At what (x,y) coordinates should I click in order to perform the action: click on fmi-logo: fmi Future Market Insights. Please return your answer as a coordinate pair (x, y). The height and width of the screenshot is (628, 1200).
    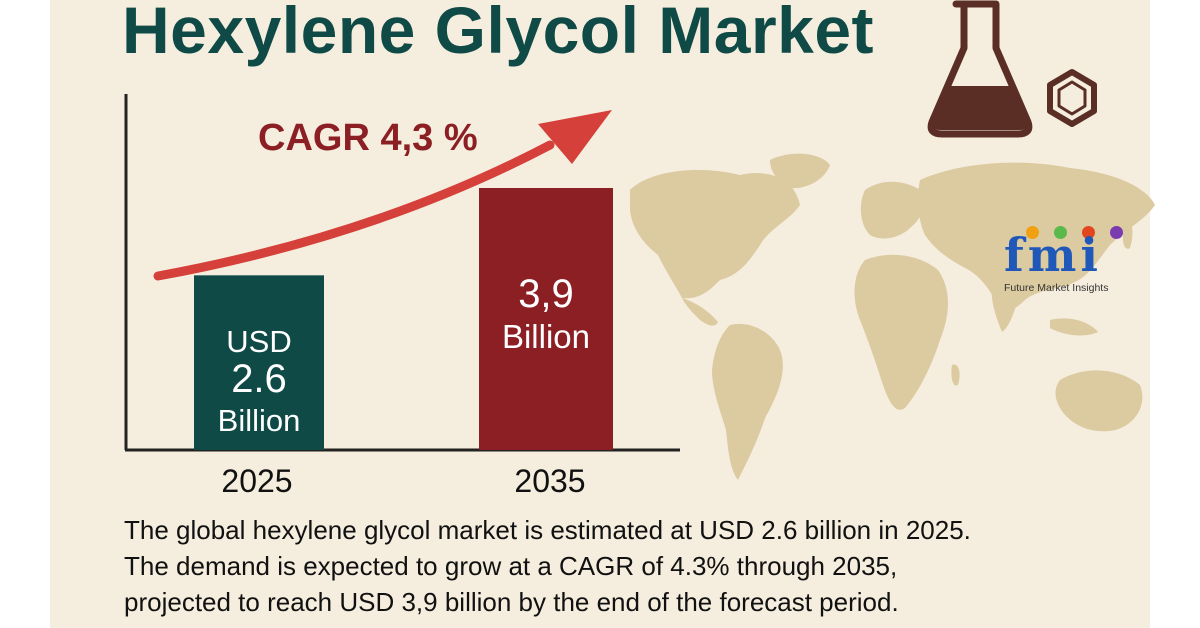
    Looking at the image, I should click on (1074, 260).